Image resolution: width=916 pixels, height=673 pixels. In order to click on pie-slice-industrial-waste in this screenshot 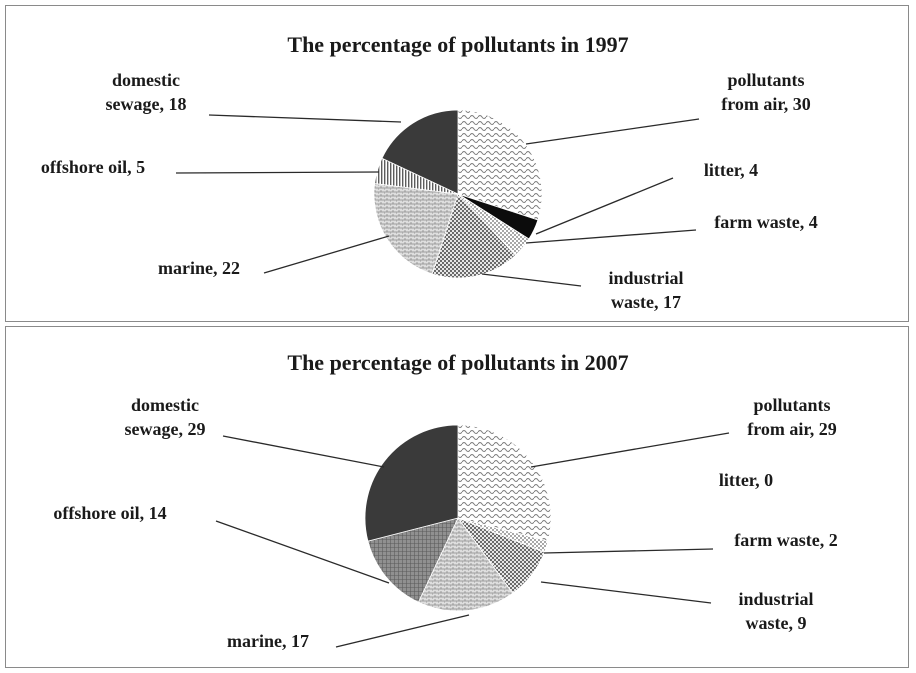, I will do `click(474, 236)`.